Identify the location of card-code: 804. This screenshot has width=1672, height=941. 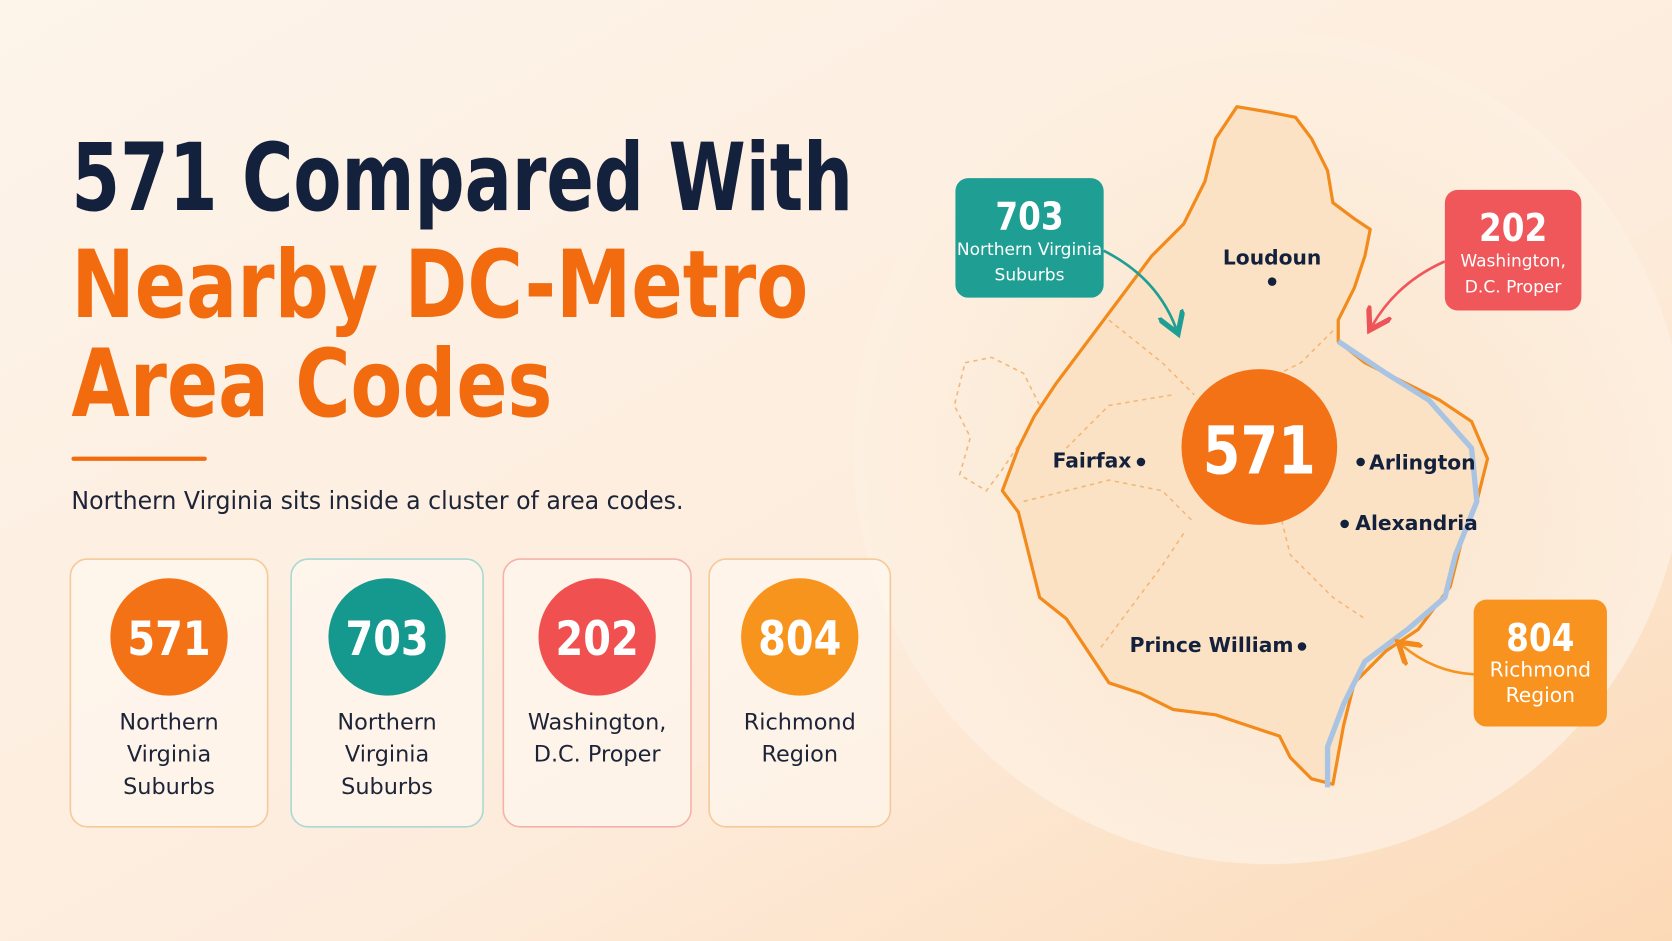
(799, 639).